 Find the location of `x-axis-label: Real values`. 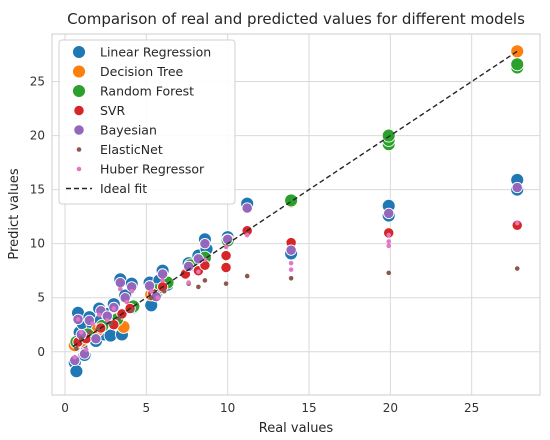

x-axis-label: Real values is located at coordinates (296, 428).